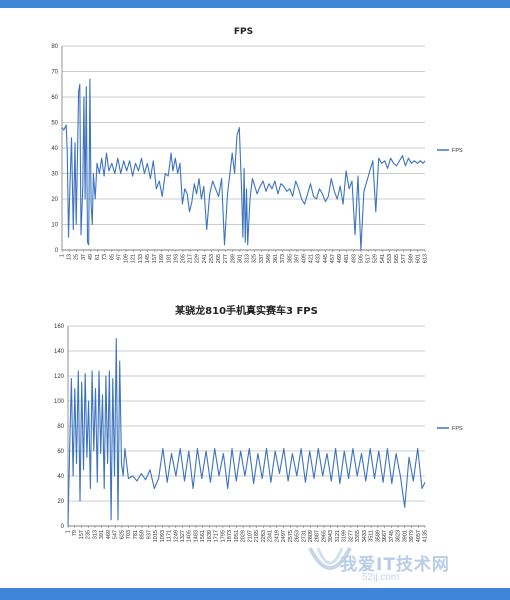 This screenshot has height=600, width=510. What do you see at coordinates (404, 258) in the screenshot?
I see `x-tick-label: 577` at bounding box center [404, 258].